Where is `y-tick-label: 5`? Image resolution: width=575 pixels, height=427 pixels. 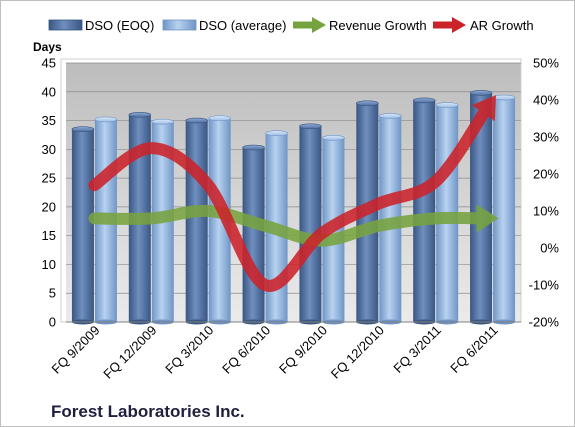
y-tick-label: 5 is located at coordinates (52, 293).